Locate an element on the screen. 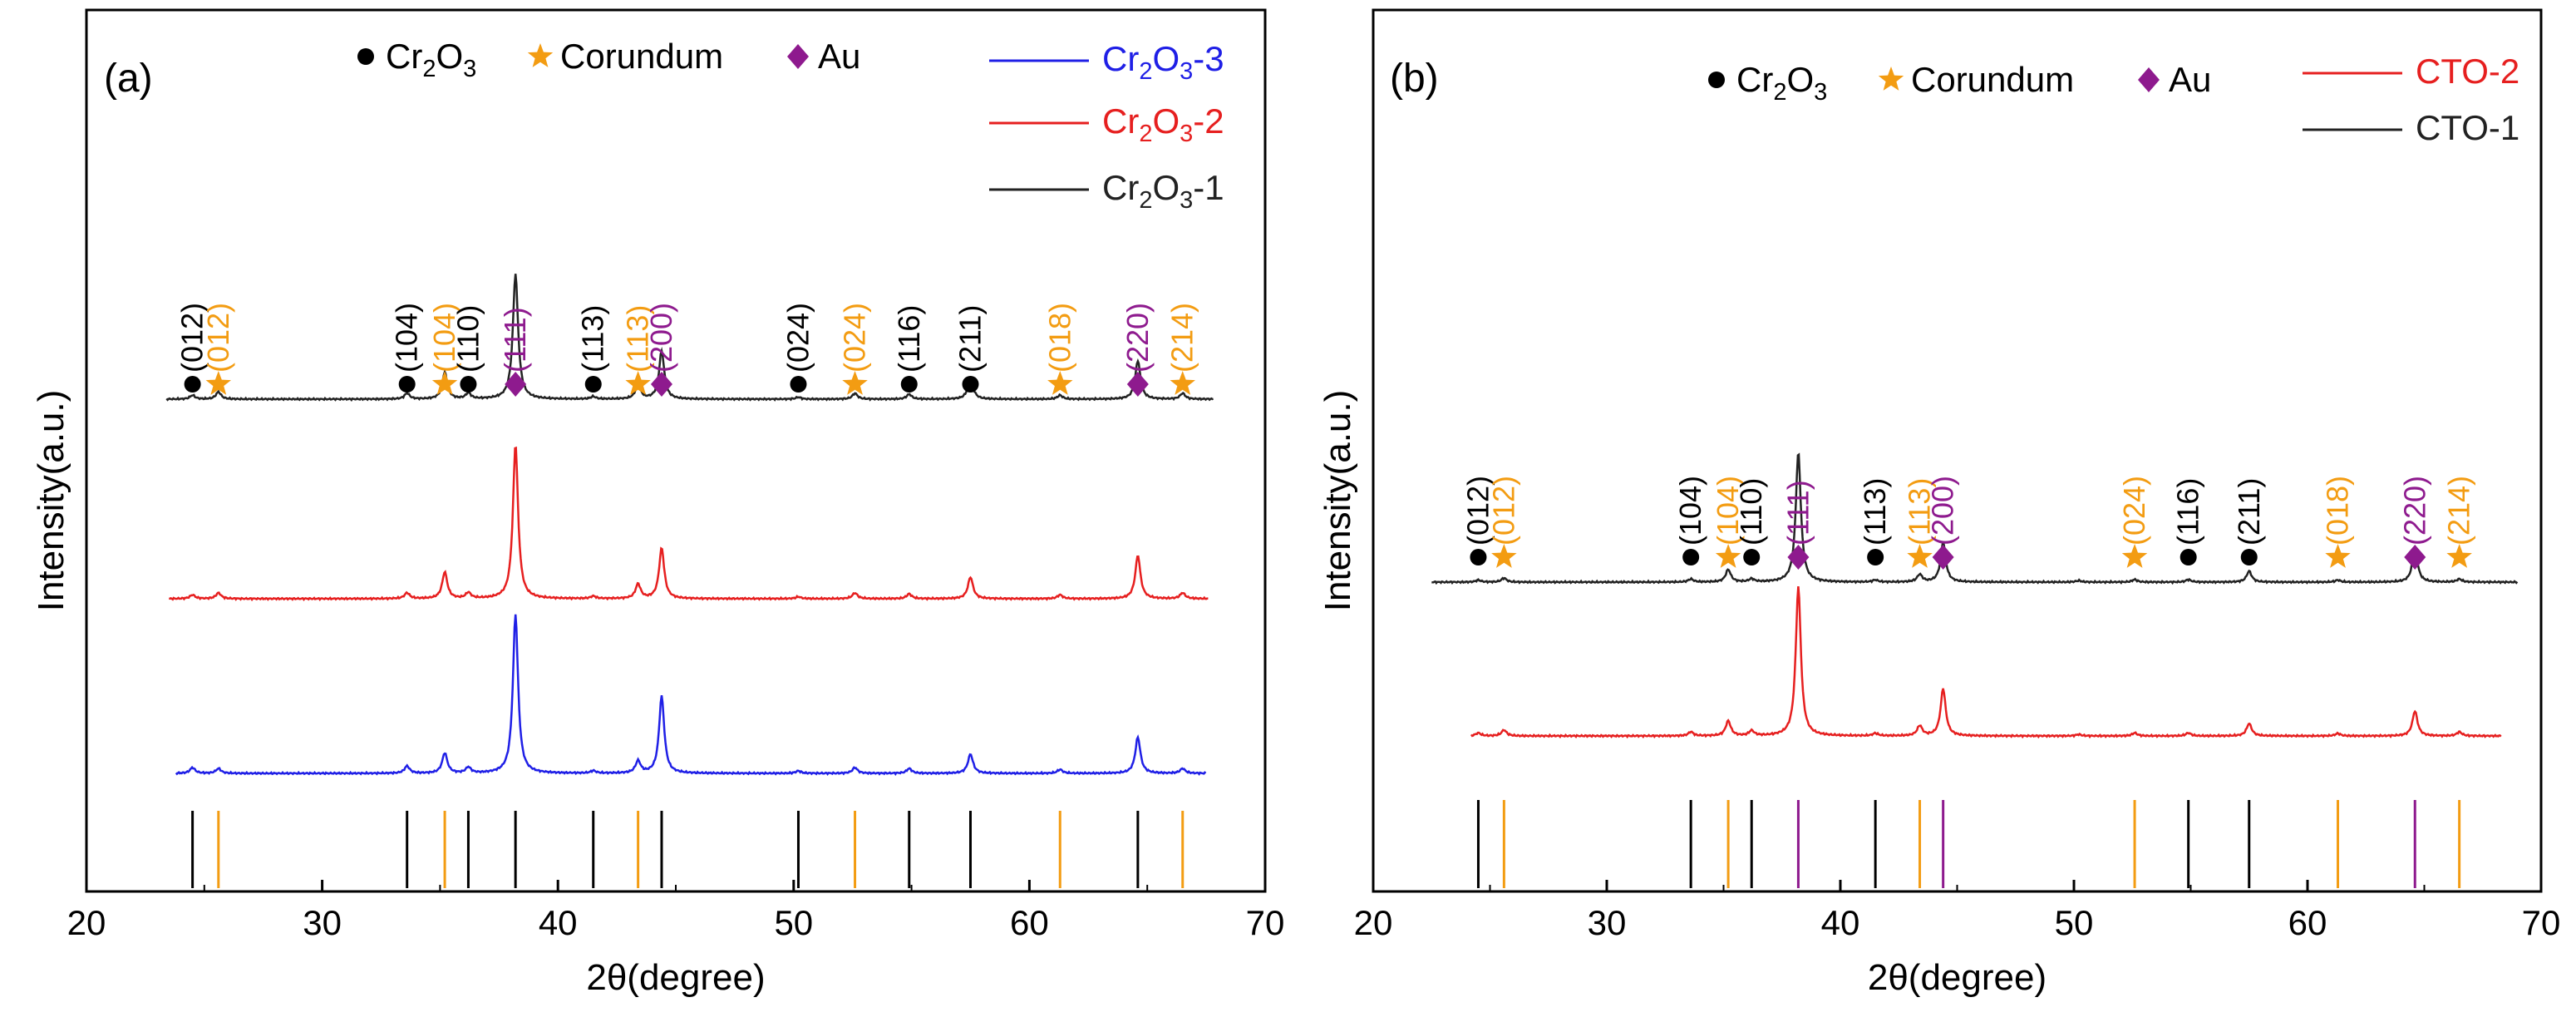 The image size is (2576, 1032). series-legend-label: Cr2O3-1 is located at coordinates (1163, 191).